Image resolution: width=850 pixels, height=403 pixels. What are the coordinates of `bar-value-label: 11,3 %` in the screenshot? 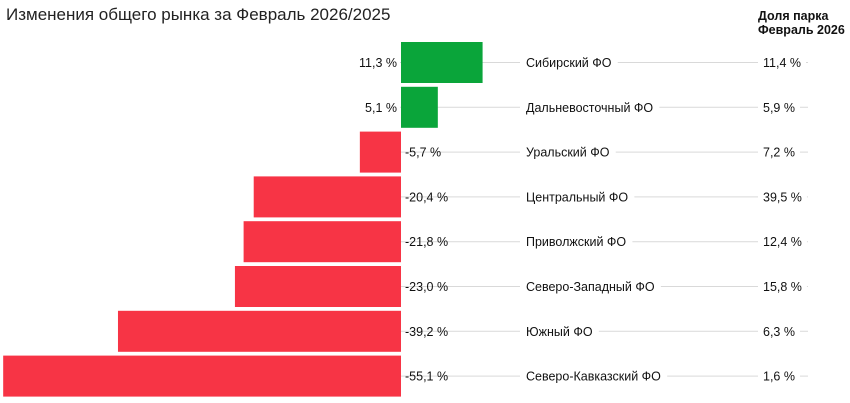 It's located at (378, 63).